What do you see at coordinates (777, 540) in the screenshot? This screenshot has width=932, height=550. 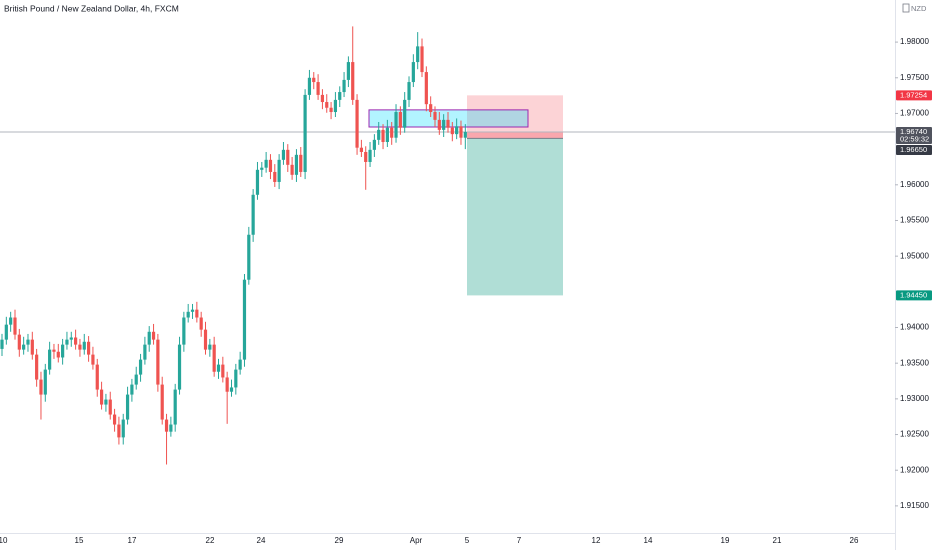 I see `x-tick-label: 21` at bounding box center [777, 540].